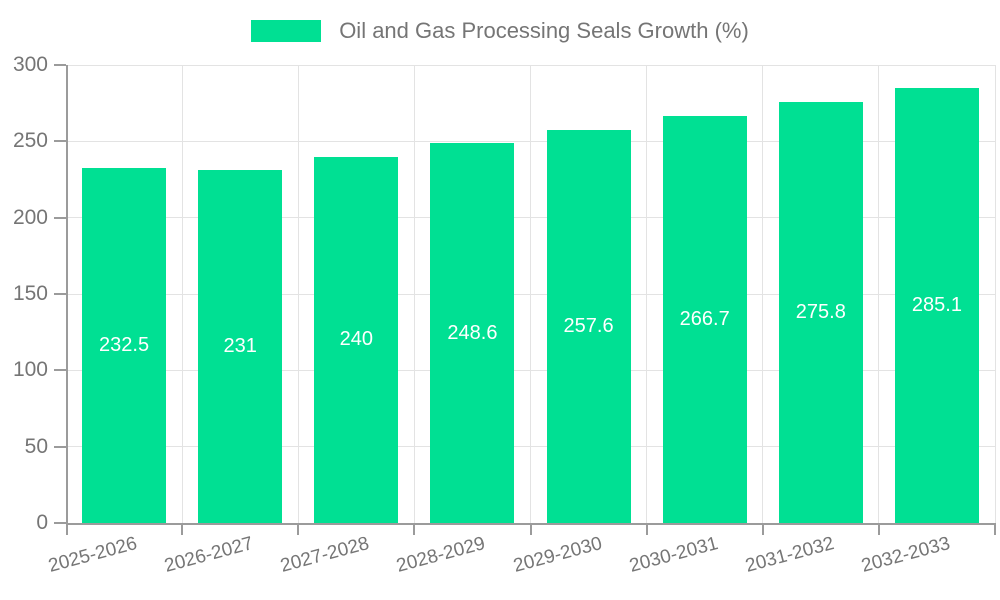 This screenshot has height=600, width=1000. I want to click on bar-value-label: 285.1, so click(936, 304).